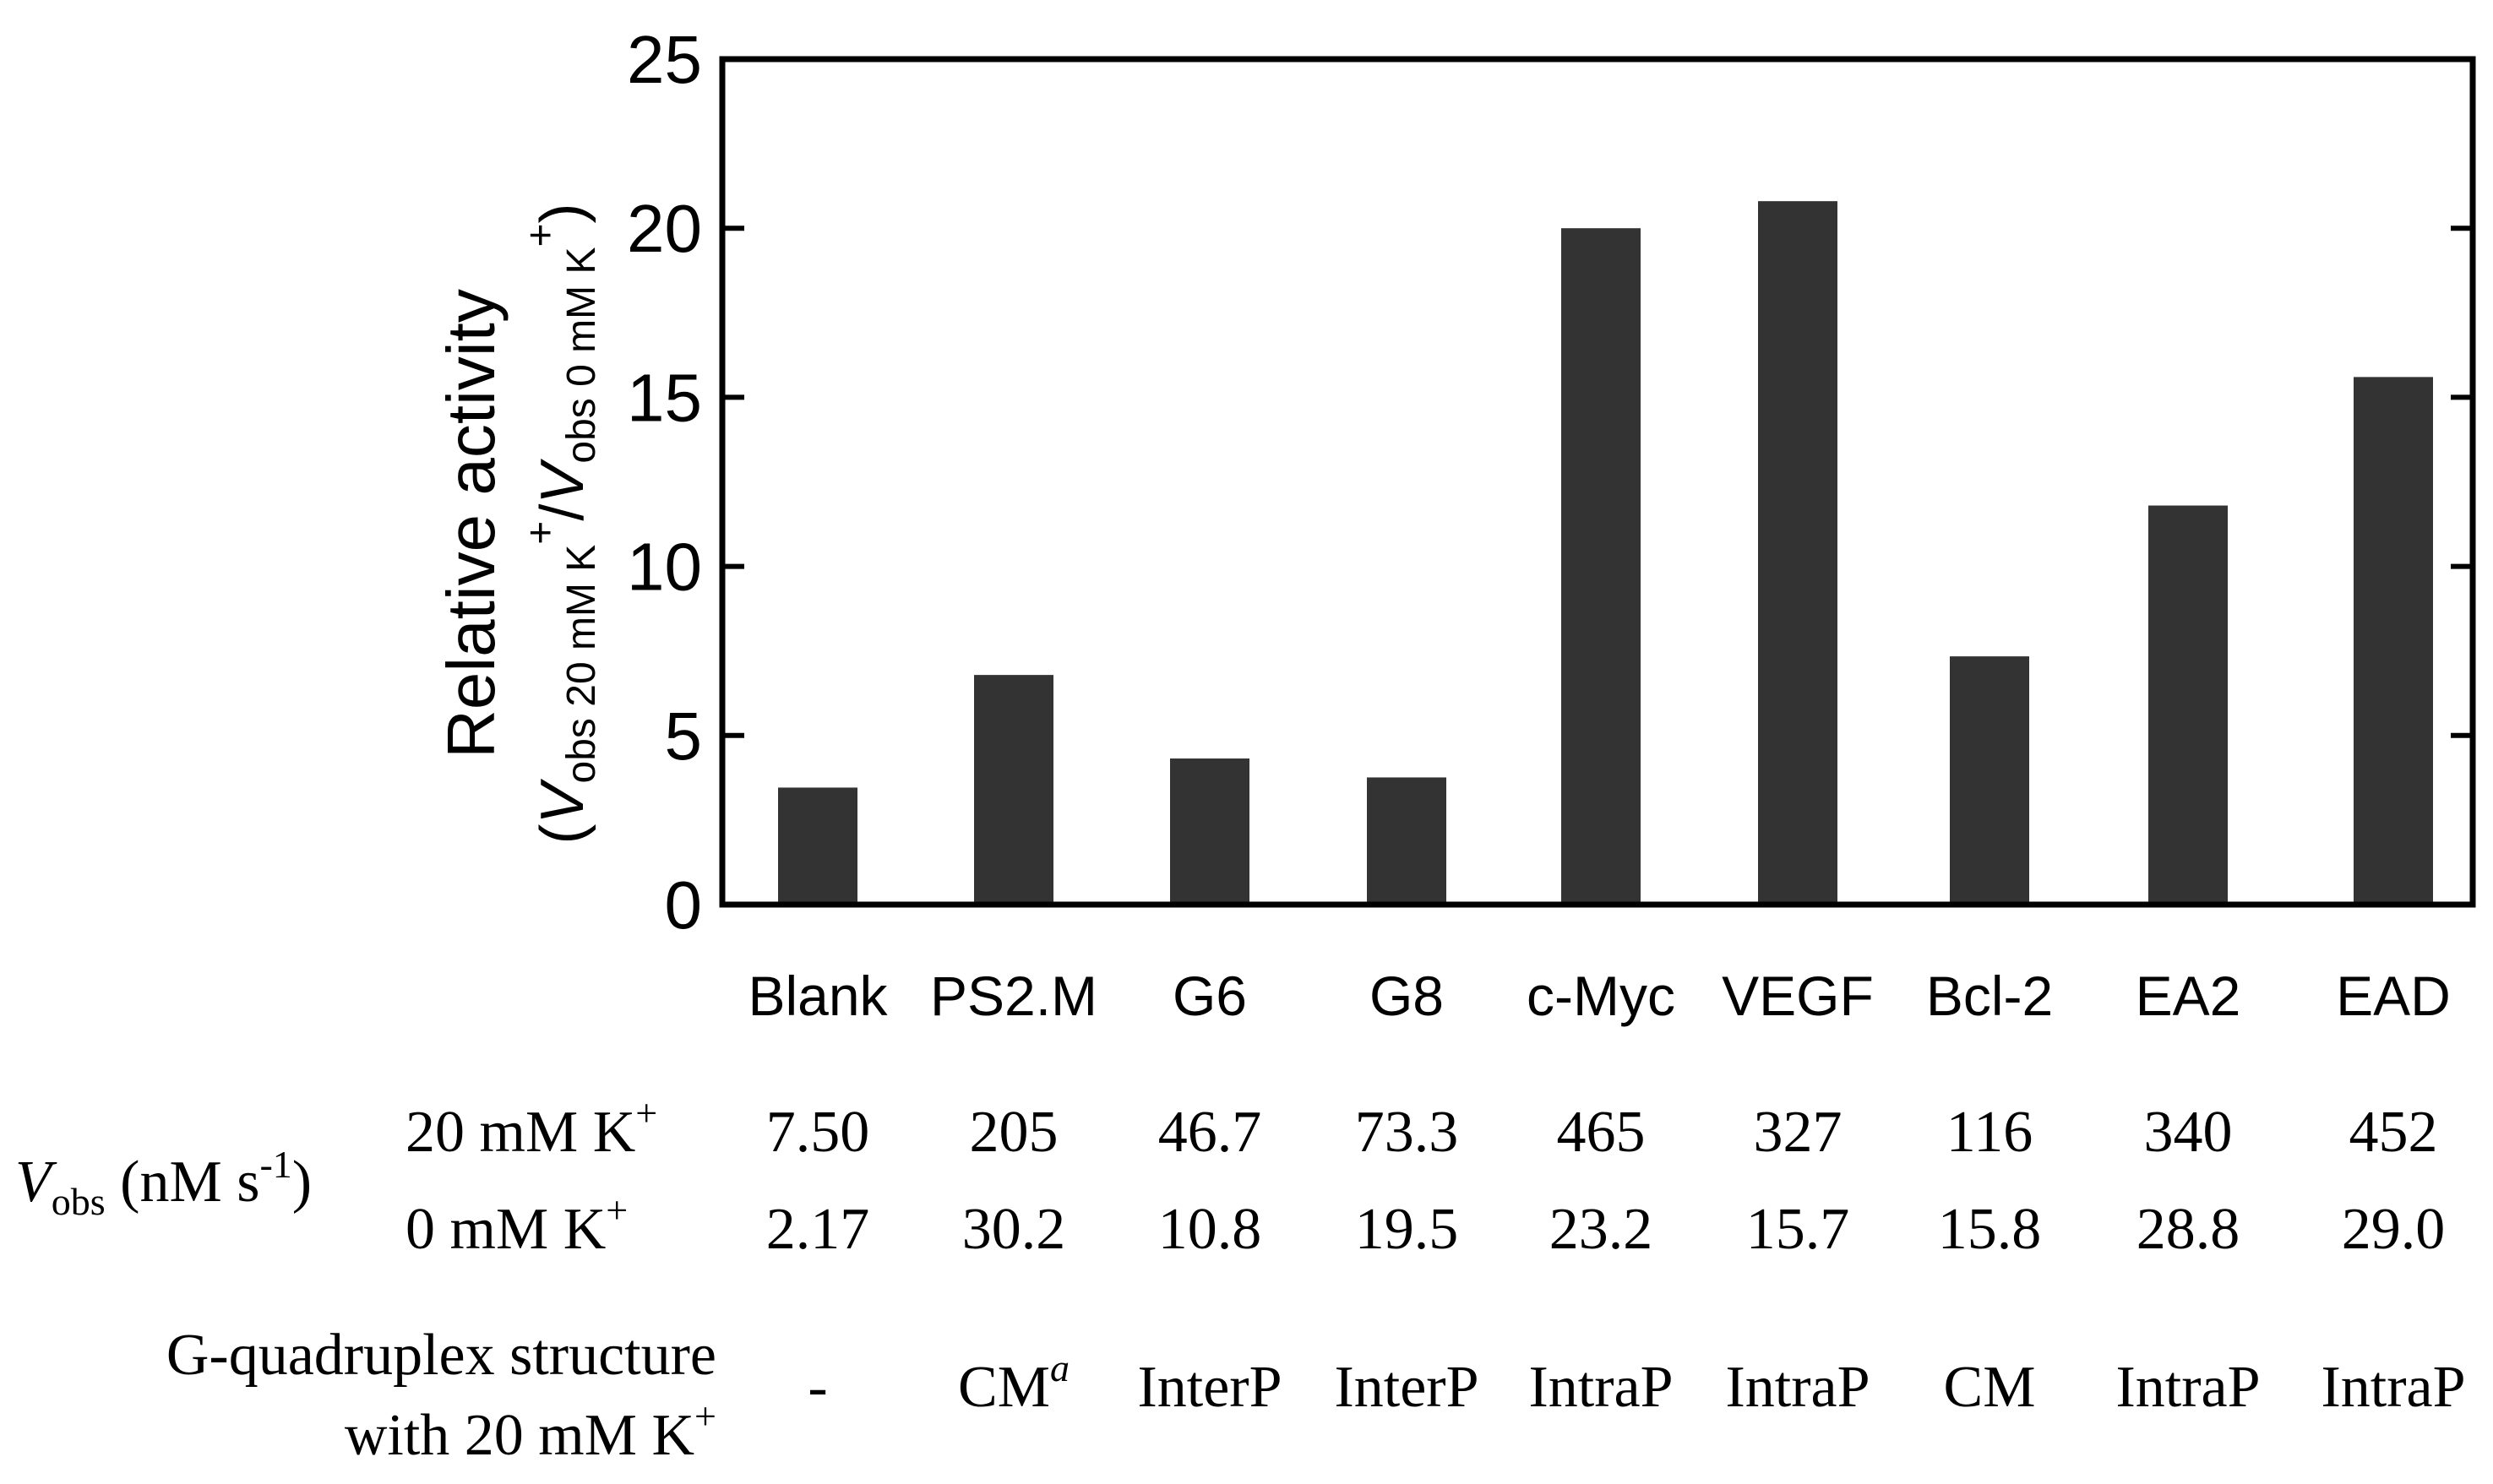 Image resolution: width=2493 pixels, height=1484 pixels. Describe the element at coordinates (818, 1229) in the screenshot. I see `row-0mm-cell-blank: 2.17` at that location.